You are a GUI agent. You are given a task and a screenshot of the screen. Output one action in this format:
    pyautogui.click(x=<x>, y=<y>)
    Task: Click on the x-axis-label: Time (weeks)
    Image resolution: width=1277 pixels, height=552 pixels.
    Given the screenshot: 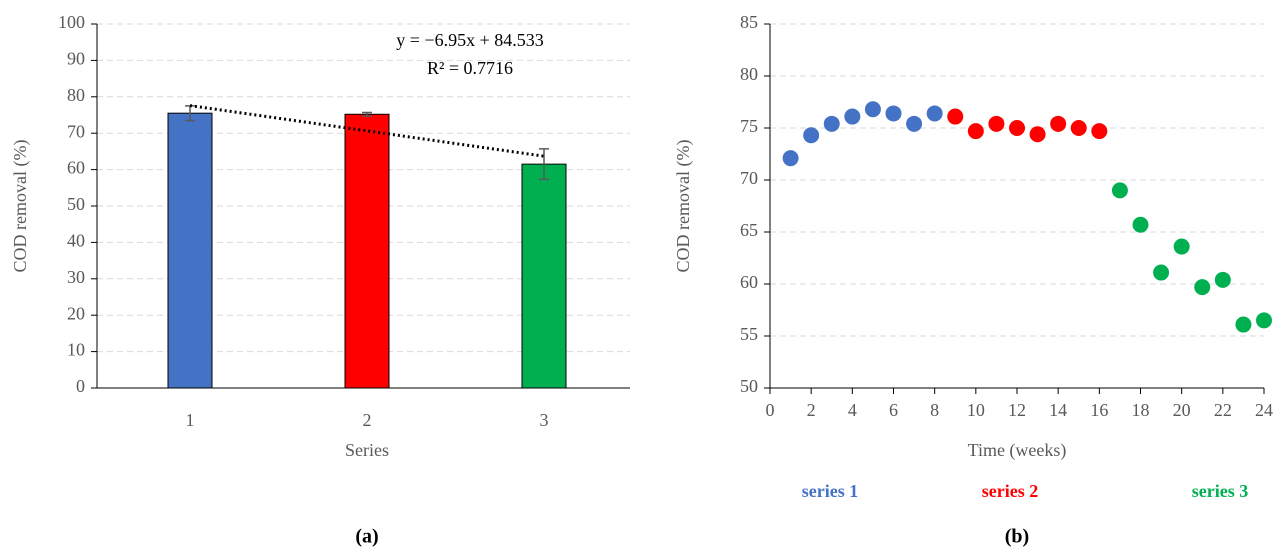 What is the action you would take?
    pyautogui.click(x=1017, y=450)
    